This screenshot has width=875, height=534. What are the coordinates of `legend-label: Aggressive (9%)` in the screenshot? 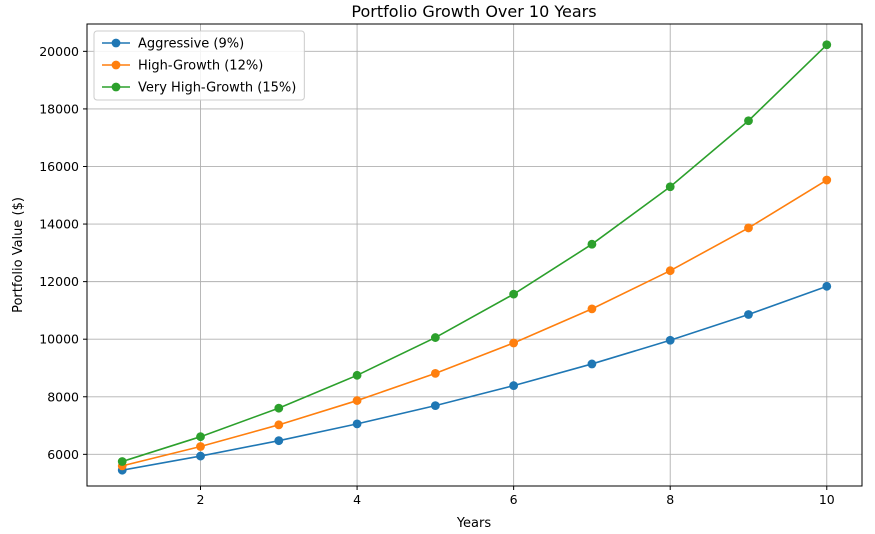 It's located at (191, 44).